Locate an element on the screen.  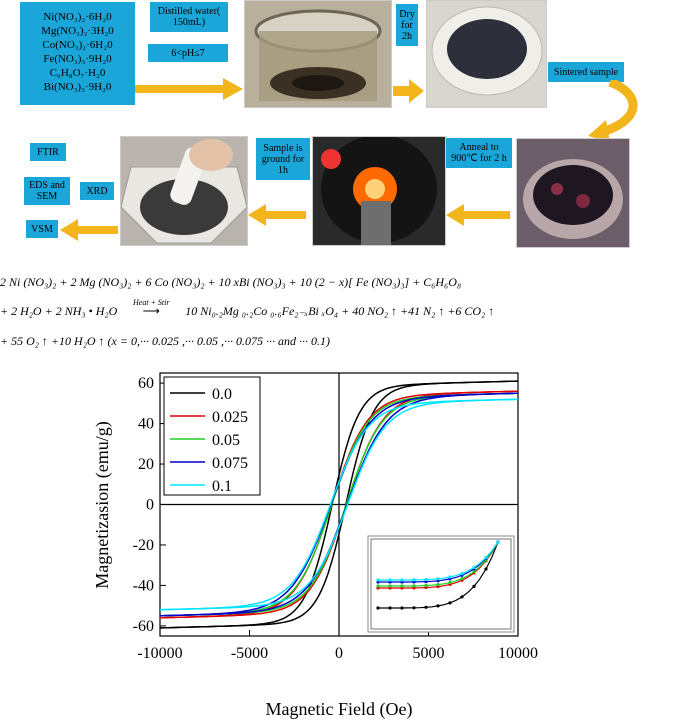
x-tick-label: -5000 is located at coordinates (249, 653).